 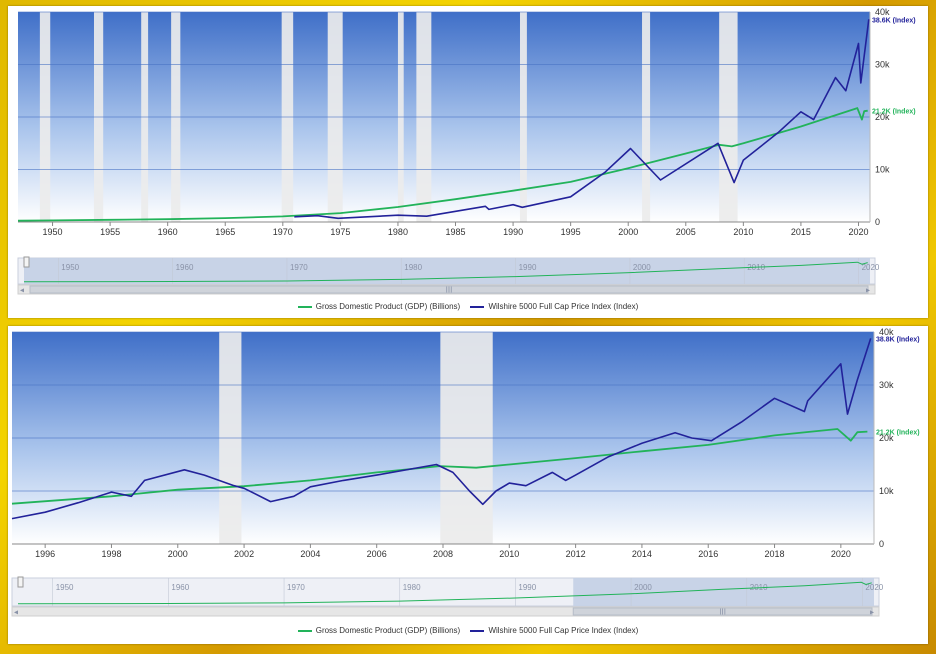 What do you see at coordinates (801, 232) in the screenshot?
I see `x-tick-label: 2015` at bounding box center [801, 232].